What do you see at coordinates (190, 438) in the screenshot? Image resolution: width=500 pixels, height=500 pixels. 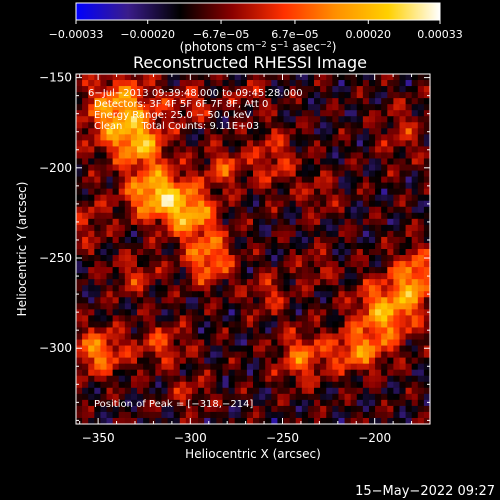 I see `x-tick-label: −300` at bounding box center [190, 438].